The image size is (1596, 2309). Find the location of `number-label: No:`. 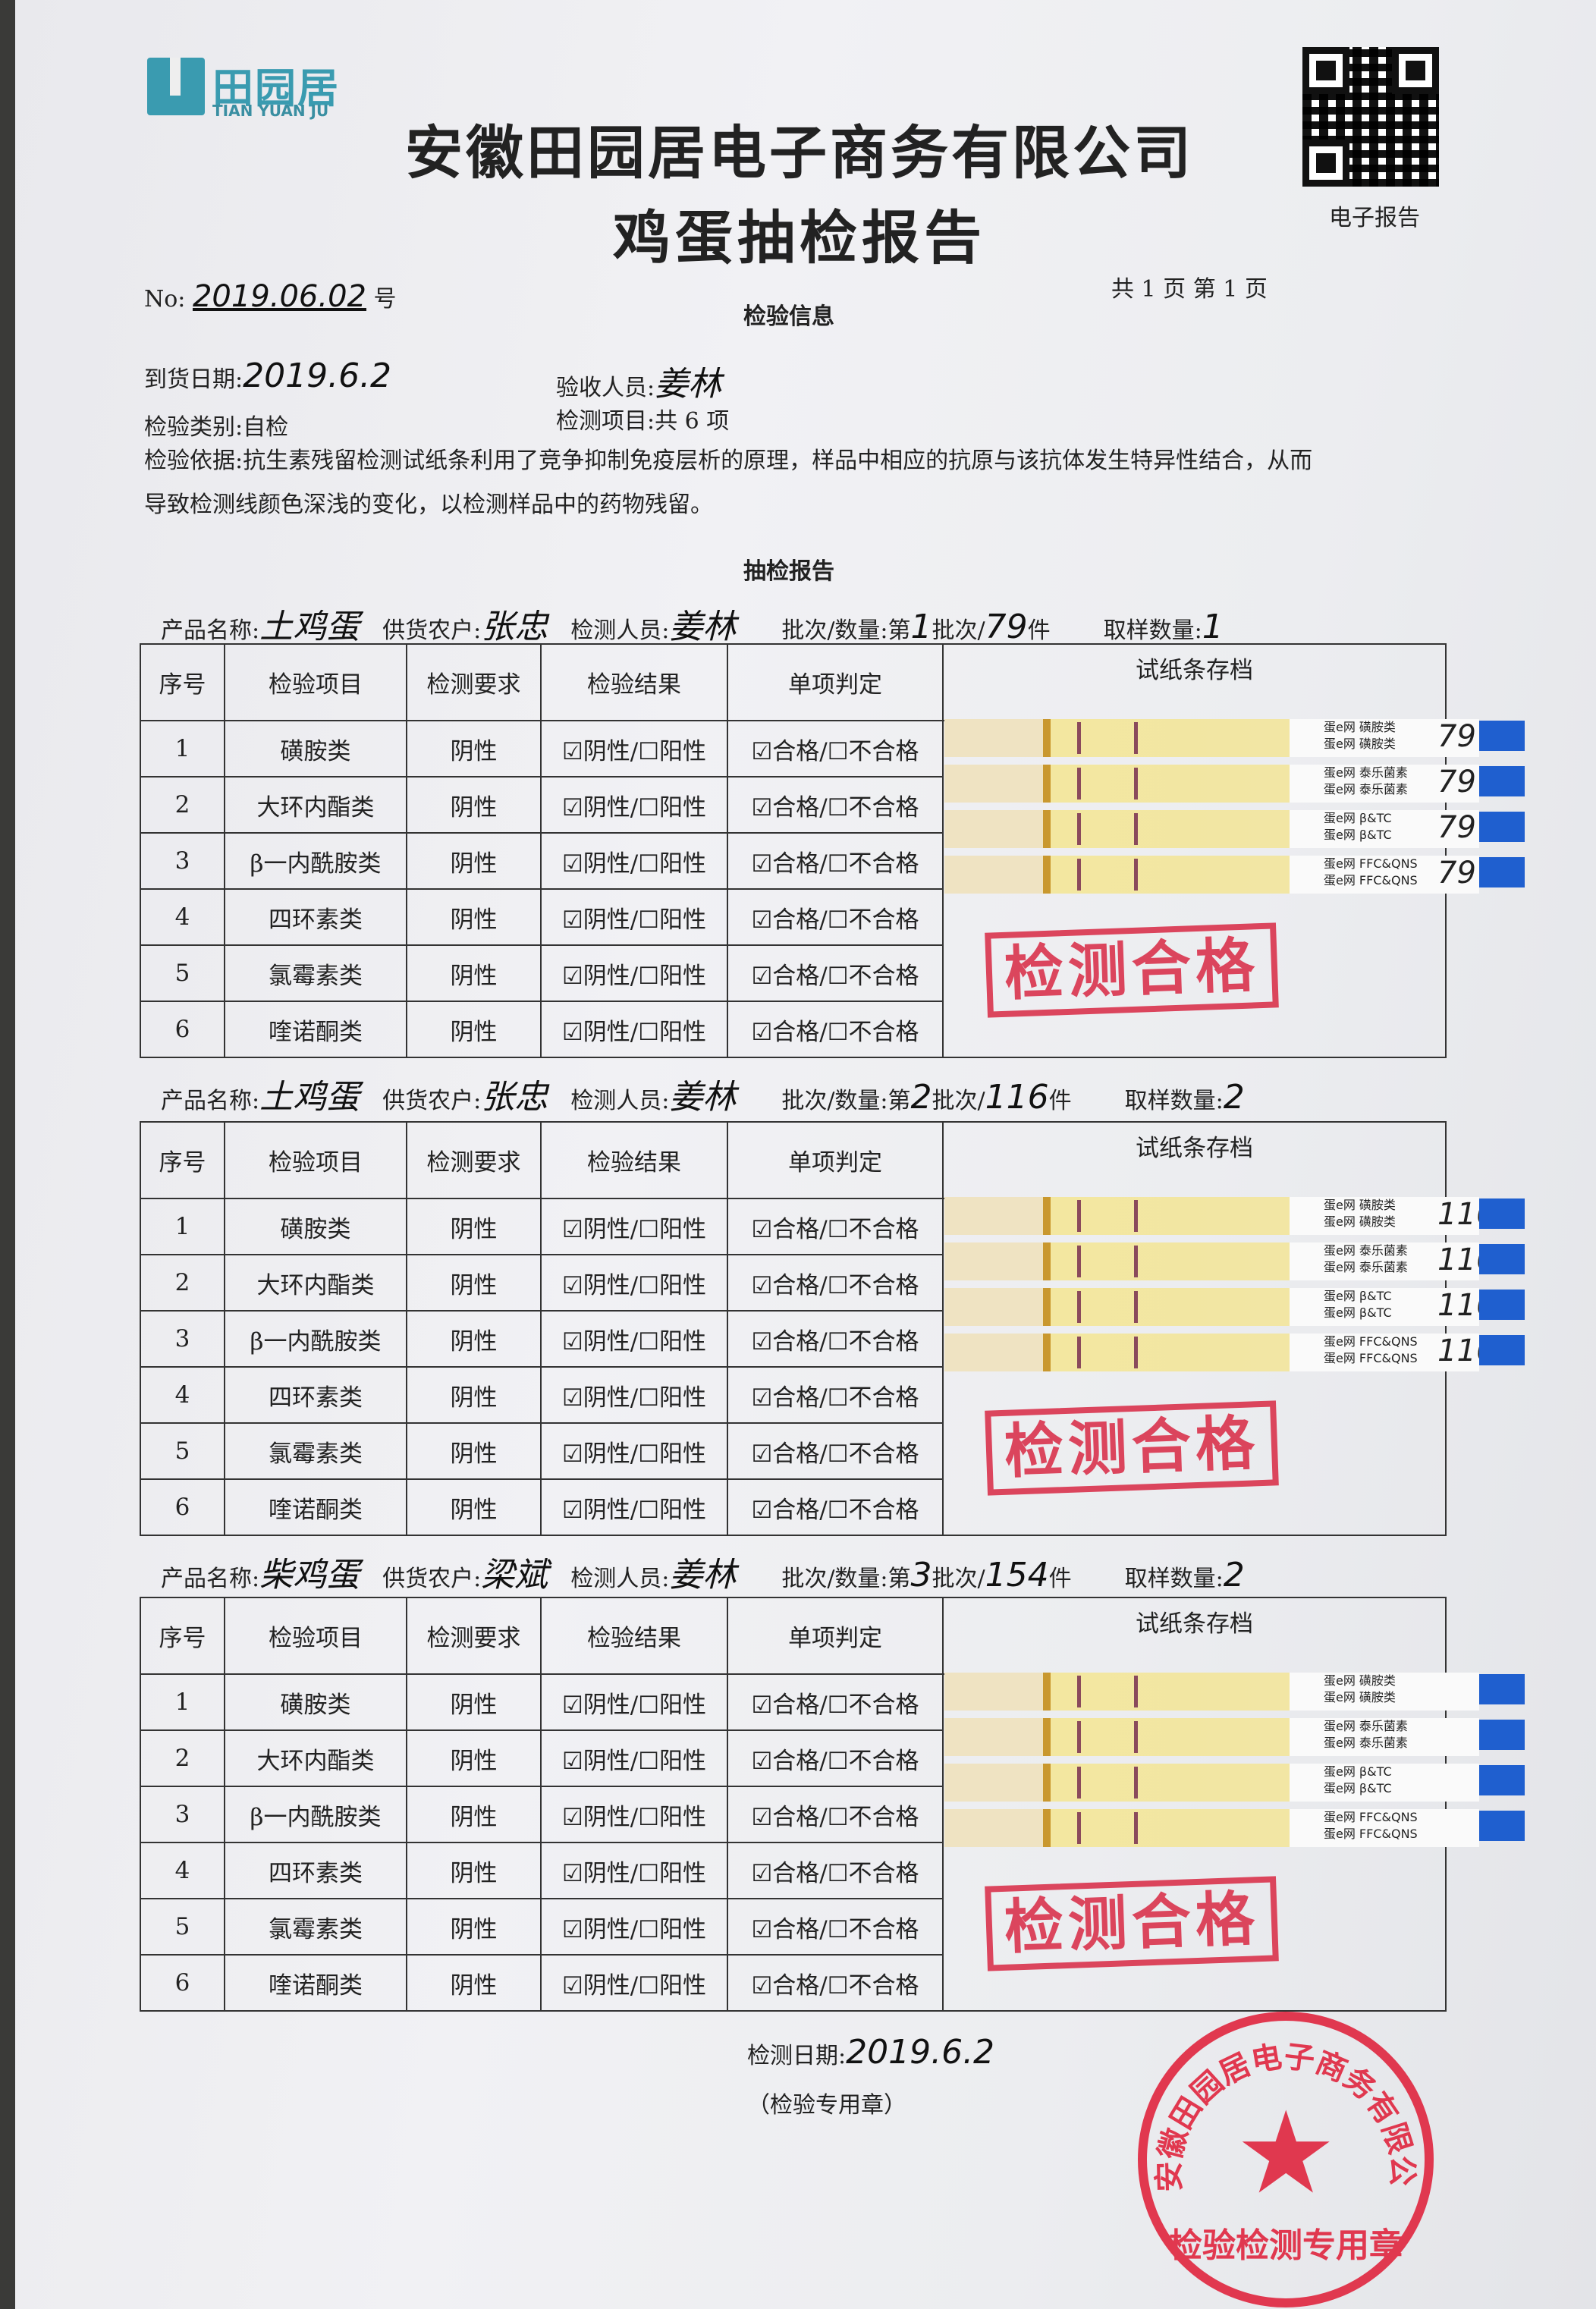

number-label: No: is located at coordinates (165, 299).